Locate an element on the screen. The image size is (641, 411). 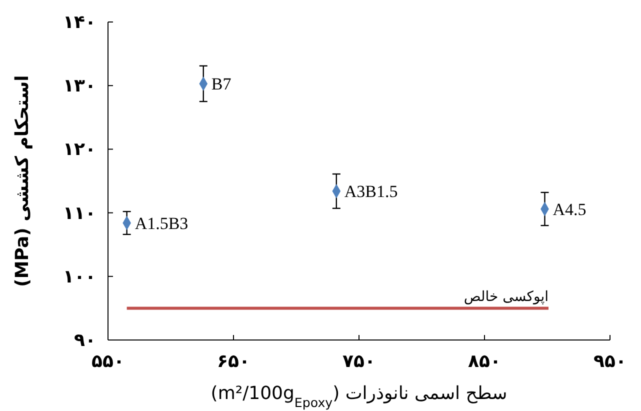
y-tick-label: ۱۲۰ is located at coordinates (79, 149).